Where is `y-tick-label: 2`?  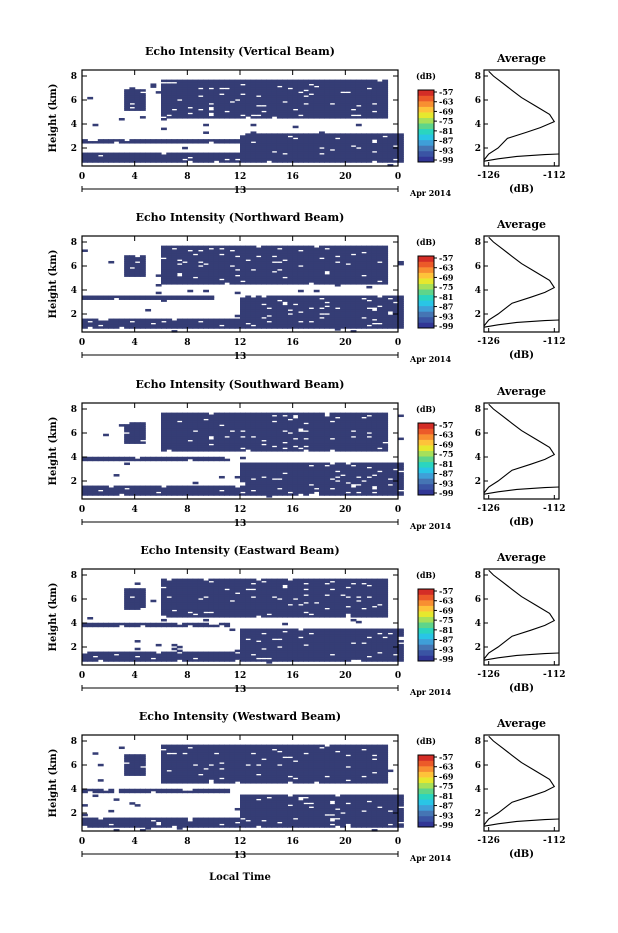 y-tick-label: 2 is located at coordinates (74, 149).